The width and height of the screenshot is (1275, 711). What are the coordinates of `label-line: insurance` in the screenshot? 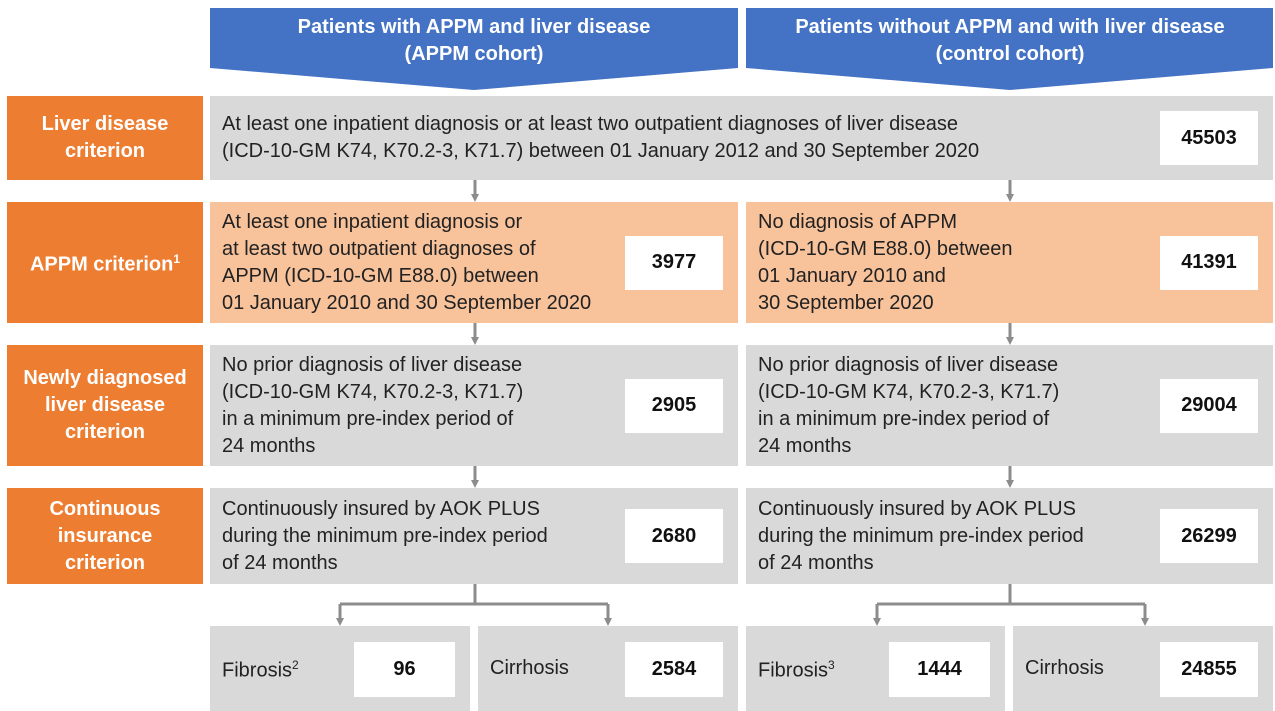 It's located at (105, 535).